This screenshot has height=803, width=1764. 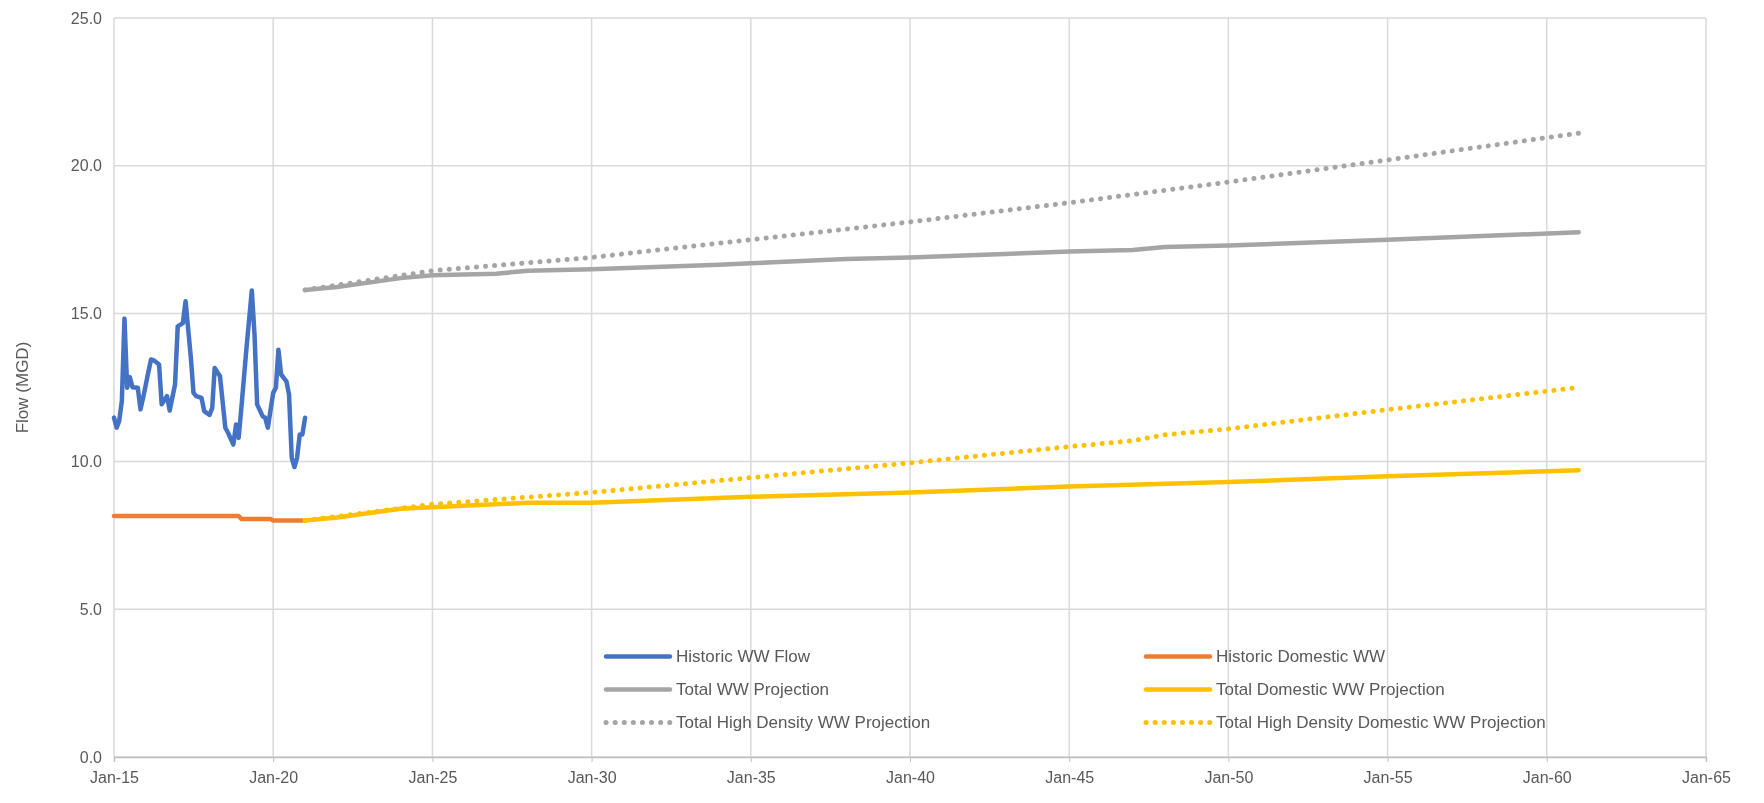 I want to click on line-series, so click(x=209, y=379).